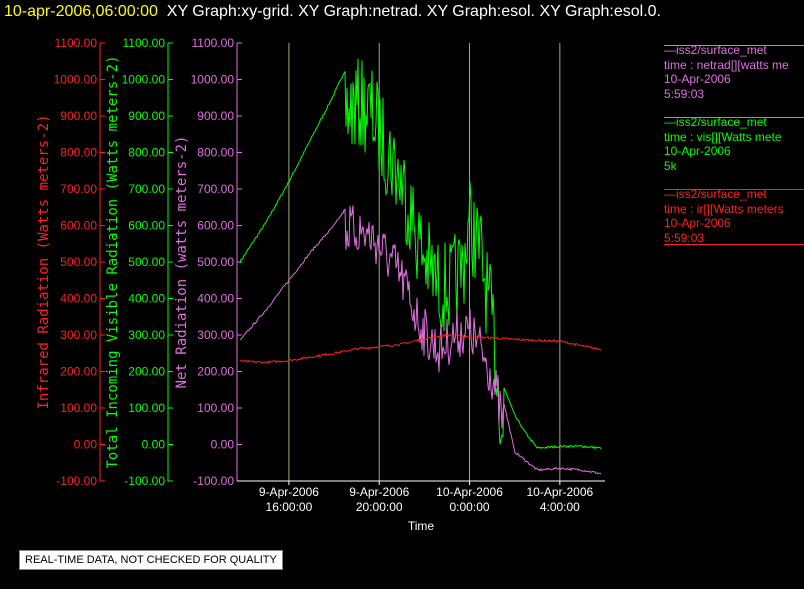 This screenshot has width=804, height=589. Describe the element at coordinates (78, 408) in the screenshot. I see `y-tick-label-ir-2: 100.00` at that location.